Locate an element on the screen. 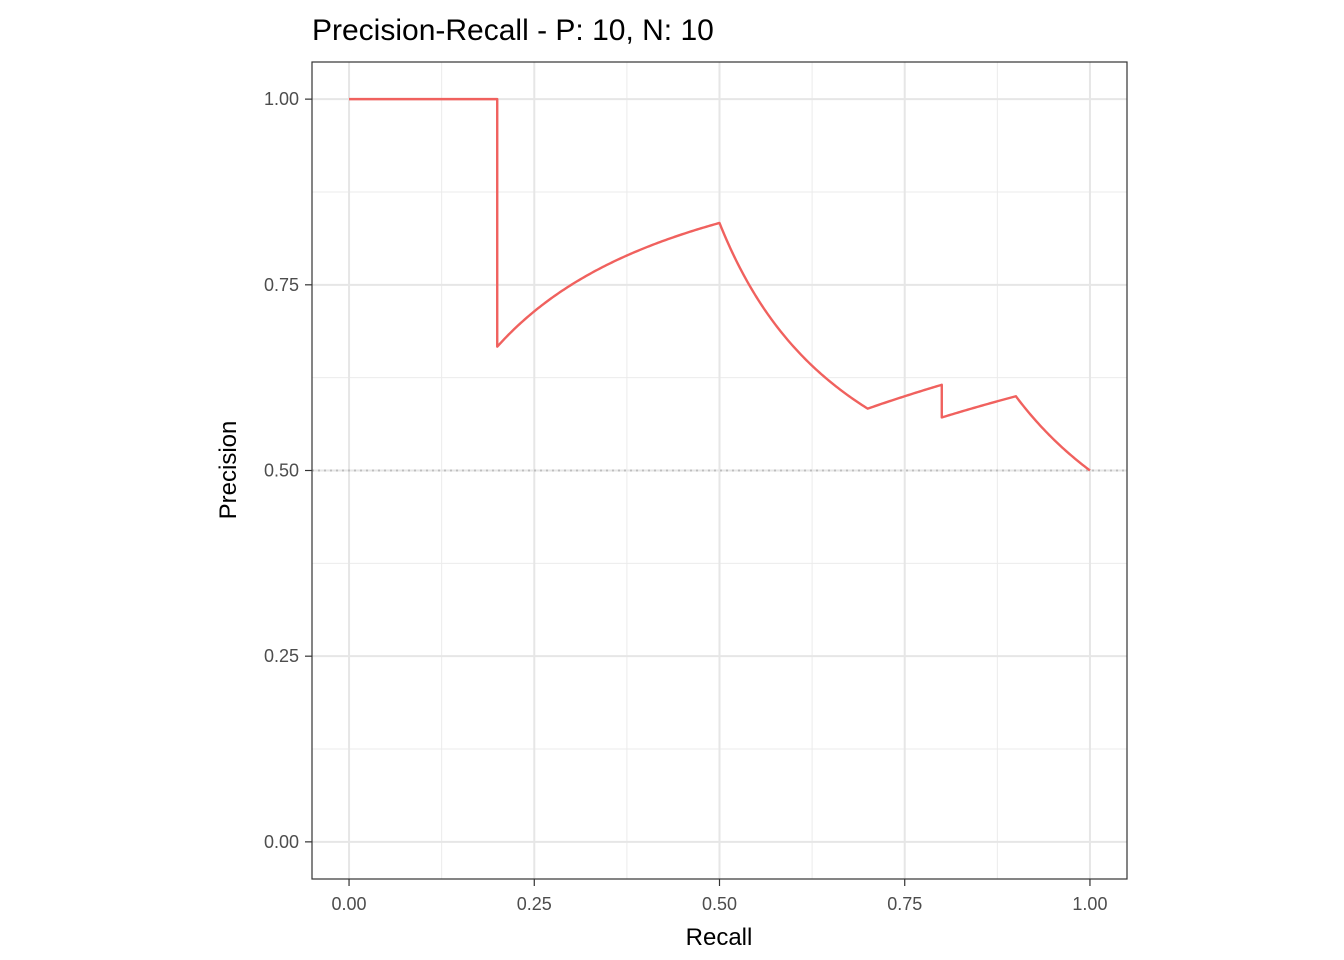 The height and width of the screenshot is (960, 1344). chart-title: Precision-Recall - P: 10, N: 10 is located at coordinates (513, 30).